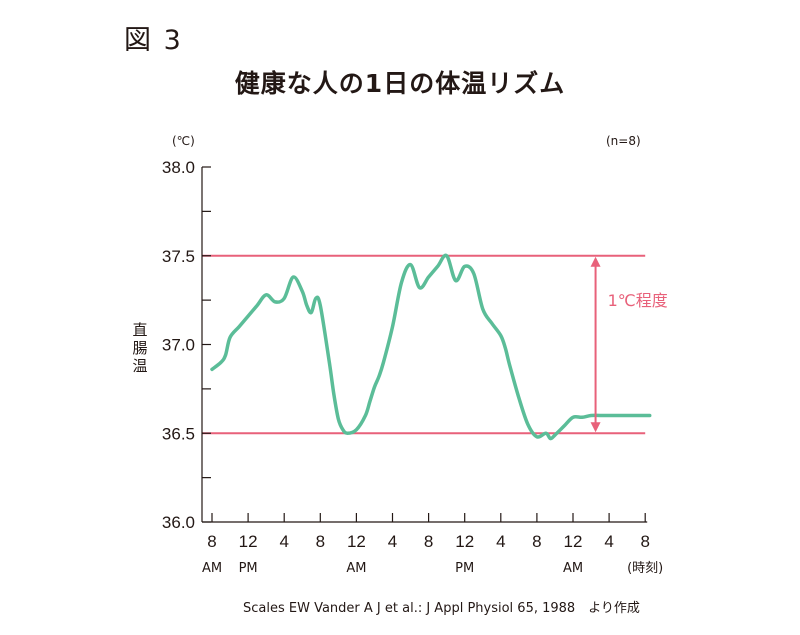  What do you see at coordinates (183, 141) in the screenshot?
I see `y-unit-label: (℃)` at bounding box center [183, 141].